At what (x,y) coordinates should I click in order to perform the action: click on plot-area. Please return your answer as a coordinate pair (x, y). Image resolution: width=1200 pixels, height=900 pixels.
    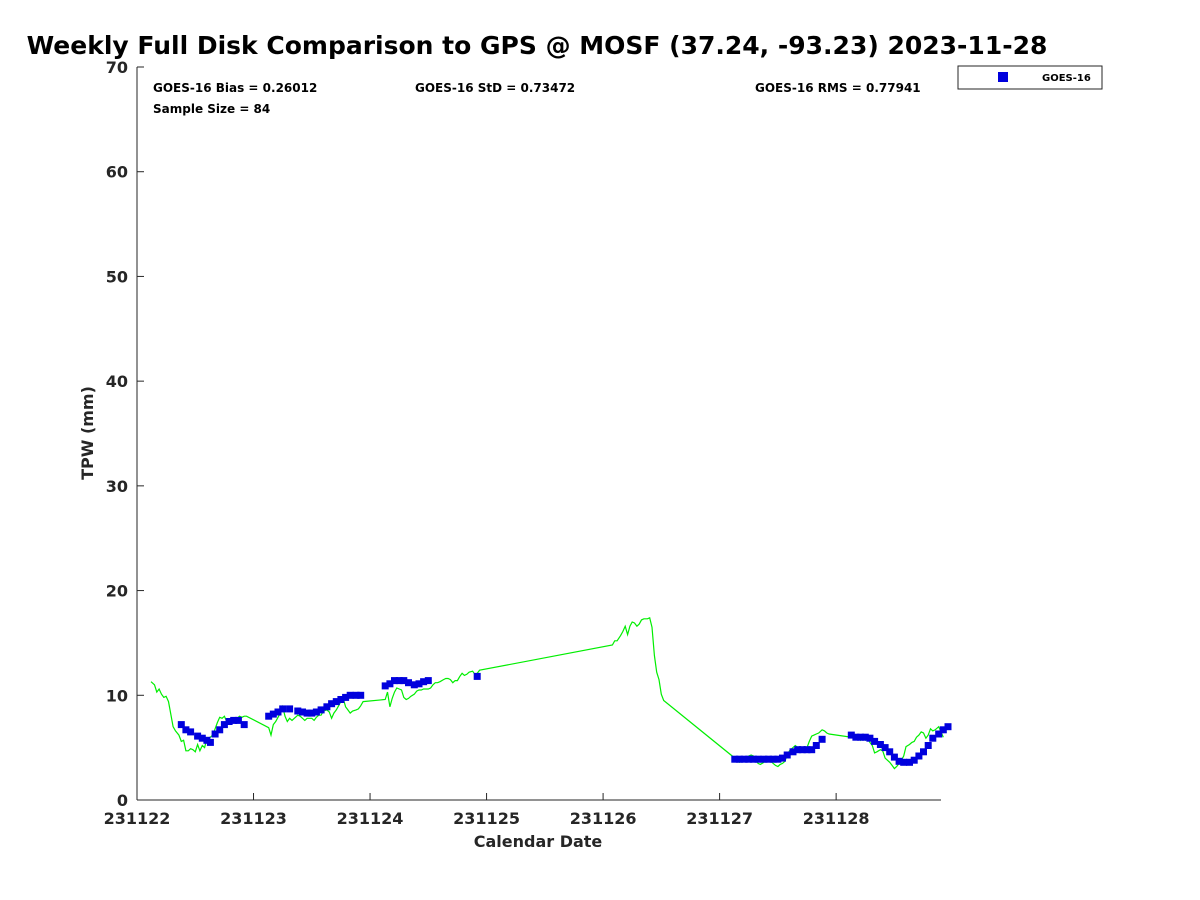
    Looking at the image, I should click on (551, 693).